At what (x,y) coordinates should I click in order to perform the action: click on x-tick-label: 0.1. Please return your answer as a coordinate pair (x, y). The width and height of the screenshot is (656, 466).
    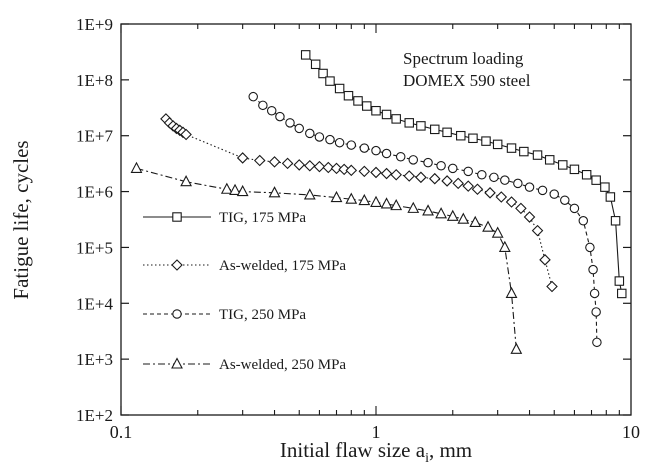
    Looking at the image, I should click on (121, 432).